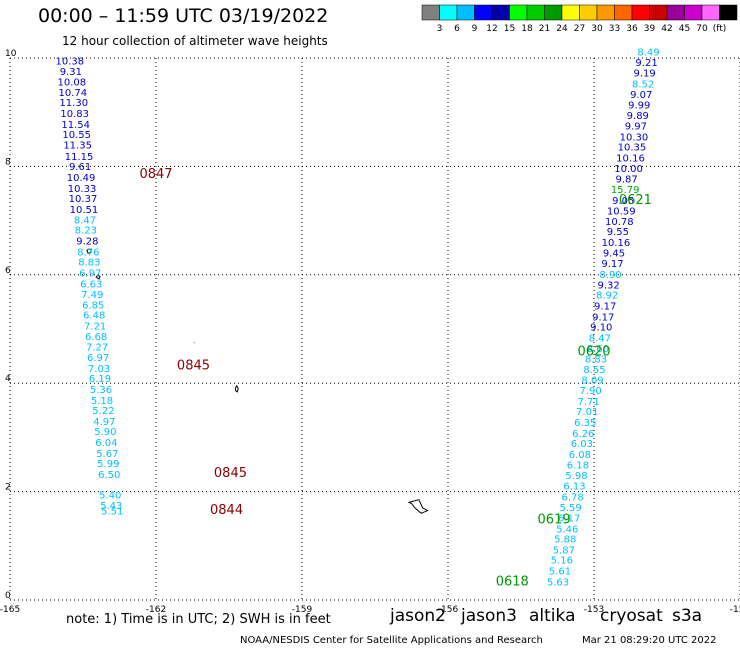  Describe the element at coordinates (512, 581) in the screenshot. I see `pass-time-label: 0618` at that location.